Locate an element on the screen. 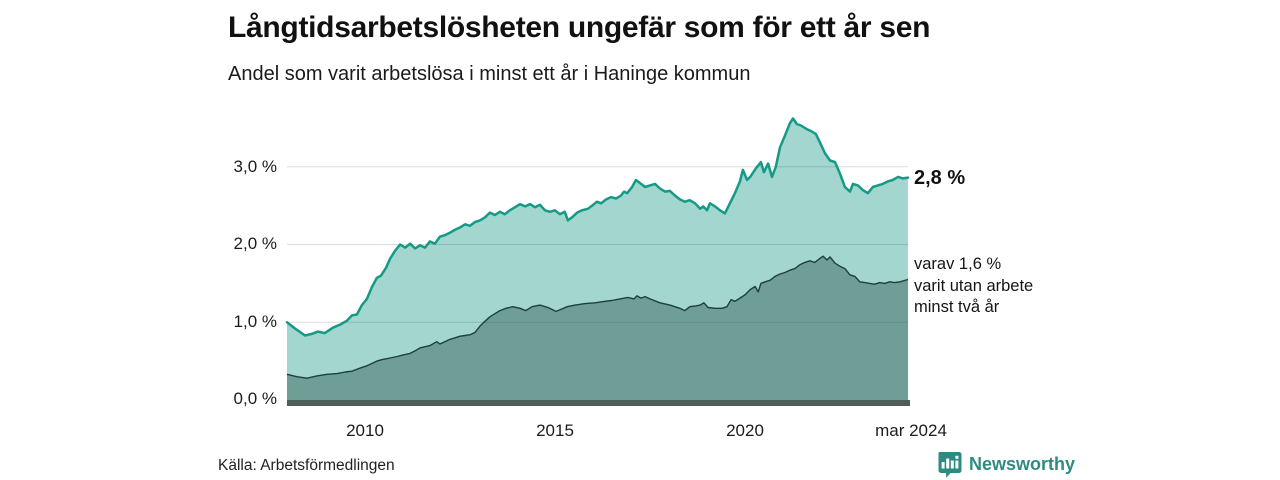 The image size is (1280, 480). newsworthy-logo-link: Newsworthy is located at coordinates (1005, 464).